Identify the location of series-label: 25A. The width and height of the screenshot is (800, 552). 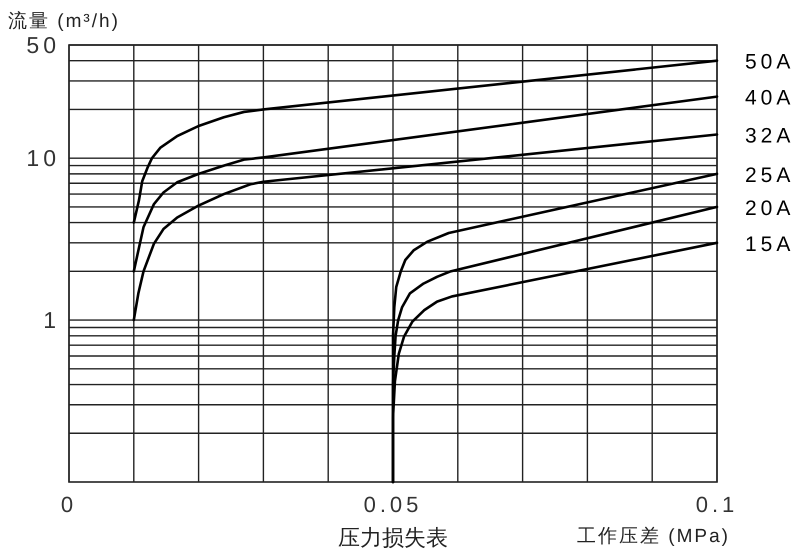
(769, 175).